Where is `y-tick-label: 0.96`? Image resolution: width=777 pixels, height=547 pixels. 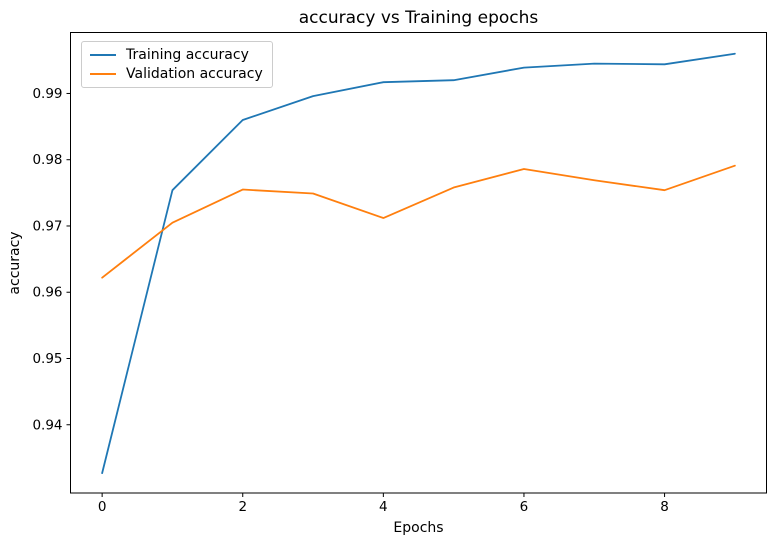
y-tick-label: 0.96 is located at coordinates (47, 293).